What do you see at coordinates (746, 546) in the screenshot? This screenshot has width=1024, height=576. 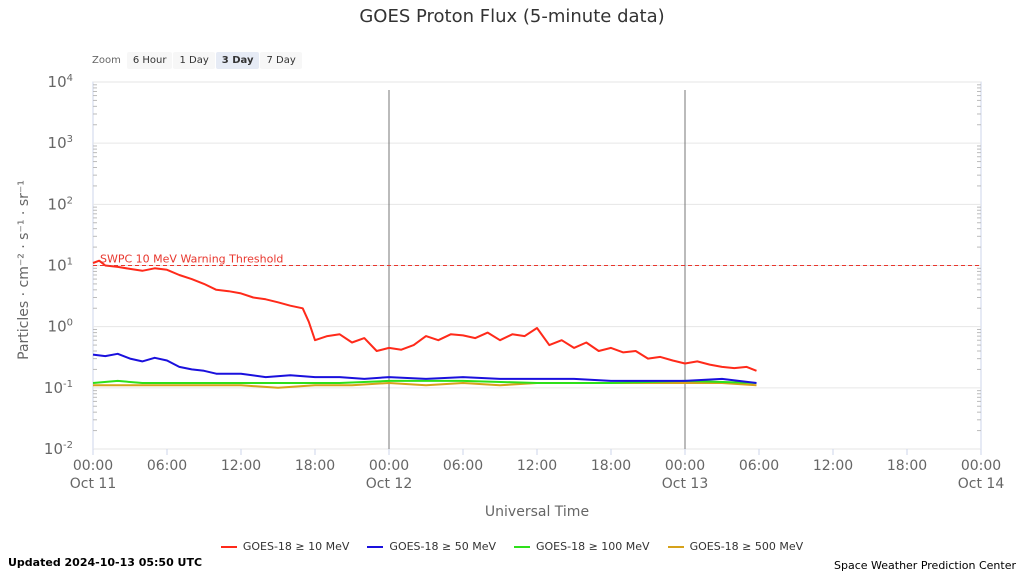 I see `legend-label: GOES-18 ≥ 500 MeV` at bounding box center [746, 546].